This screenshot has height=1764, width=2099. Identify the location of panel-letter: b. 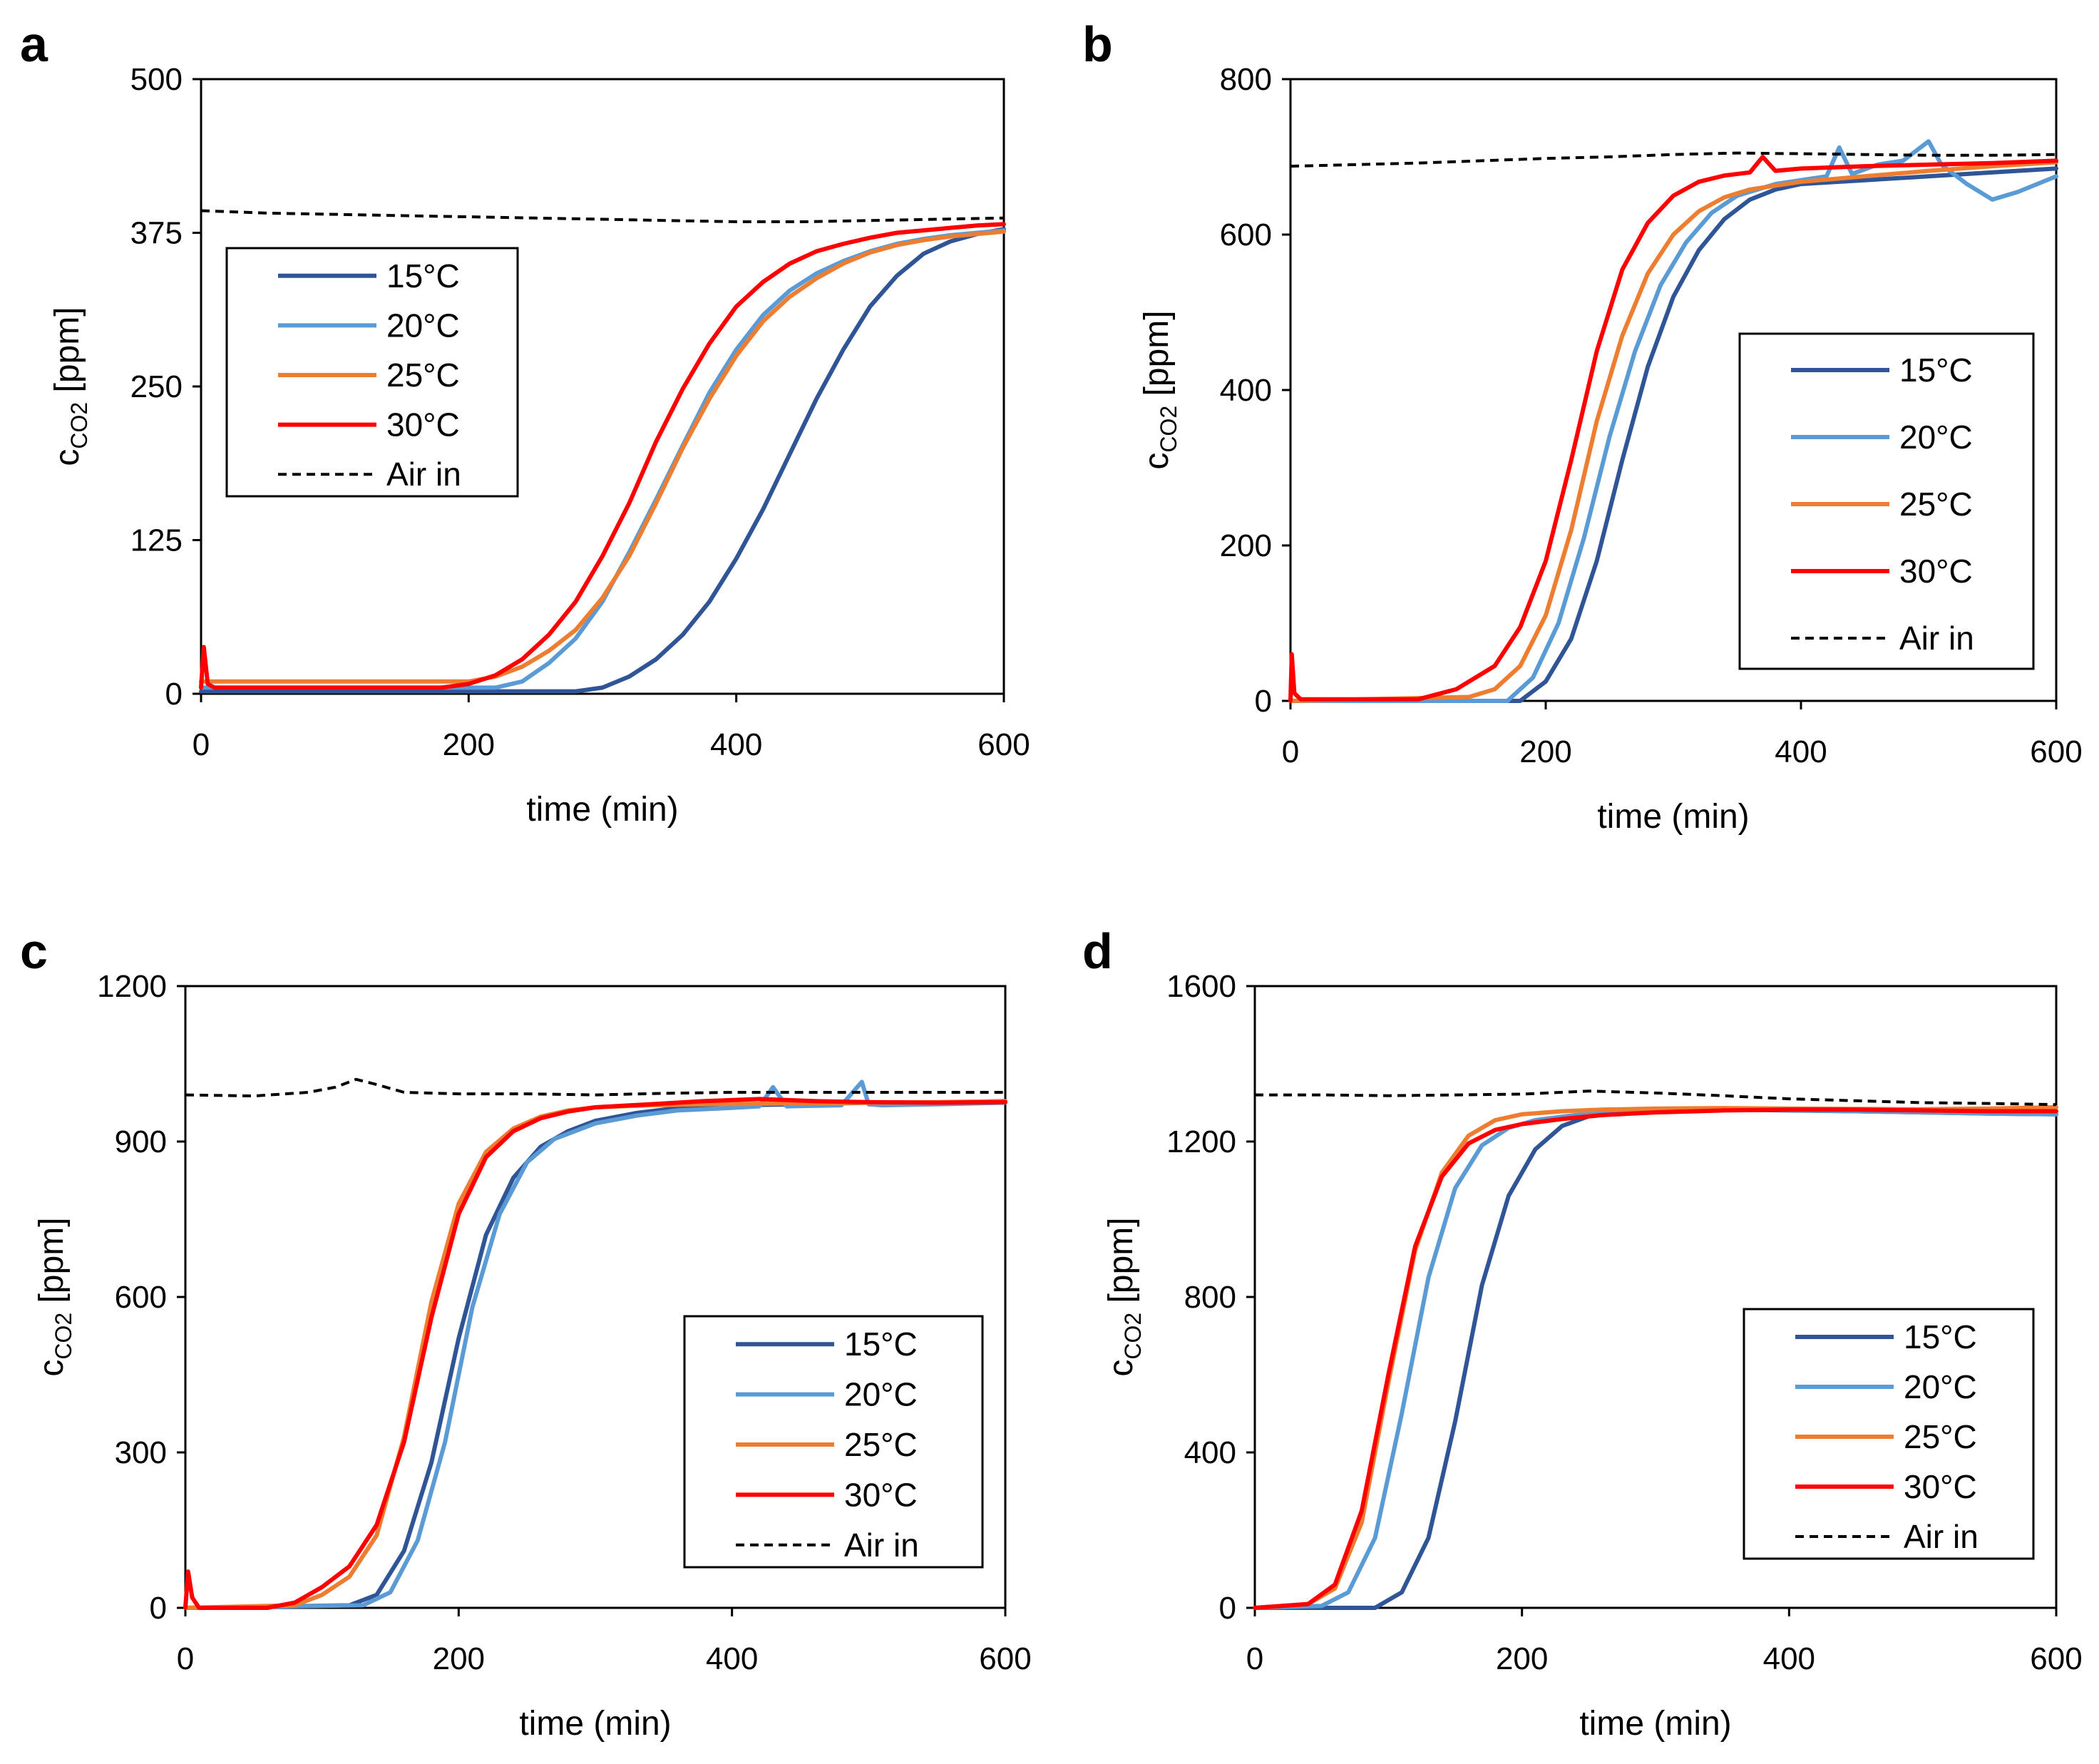
(1097, 44).